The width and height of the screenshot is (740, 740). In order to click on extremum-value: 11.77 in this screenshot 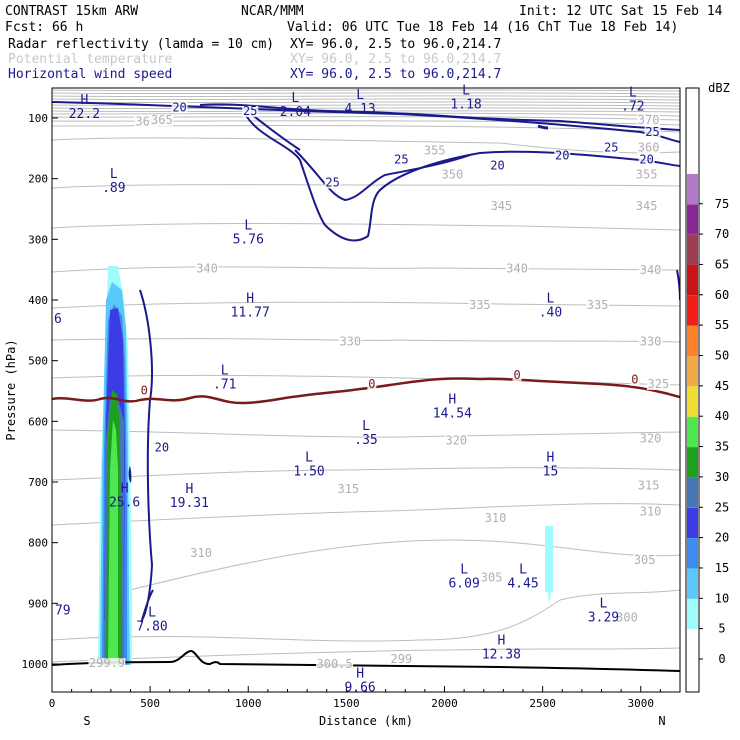, I will do `click(250, 312)`.